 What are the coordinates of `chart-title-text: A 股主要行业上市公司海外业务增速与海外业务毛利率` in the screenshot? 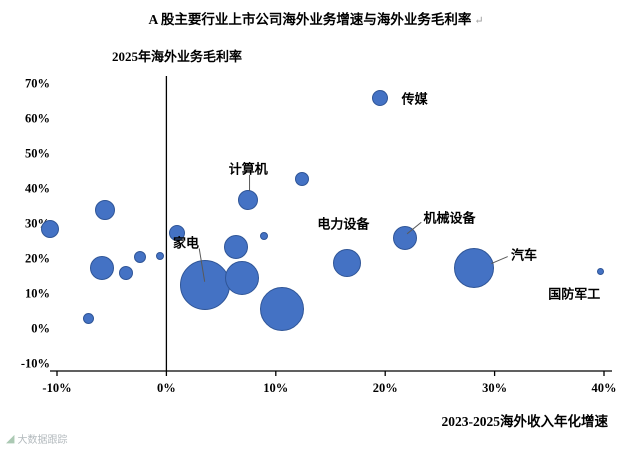 It's located at (310, 19).